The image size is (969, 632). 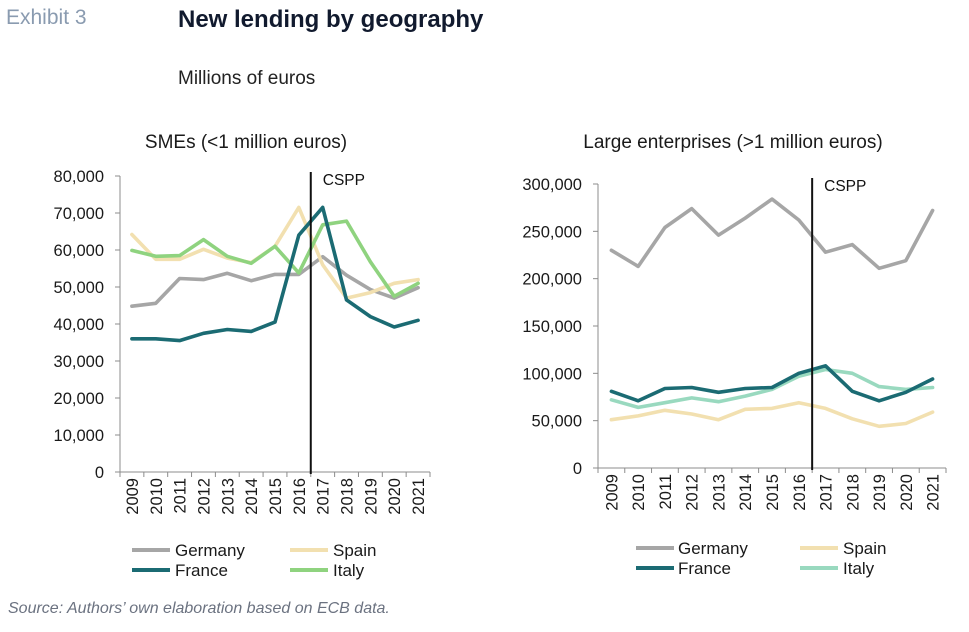 I want to click on x-tick-label-0-11: 2020, so click(x=395, y=496).